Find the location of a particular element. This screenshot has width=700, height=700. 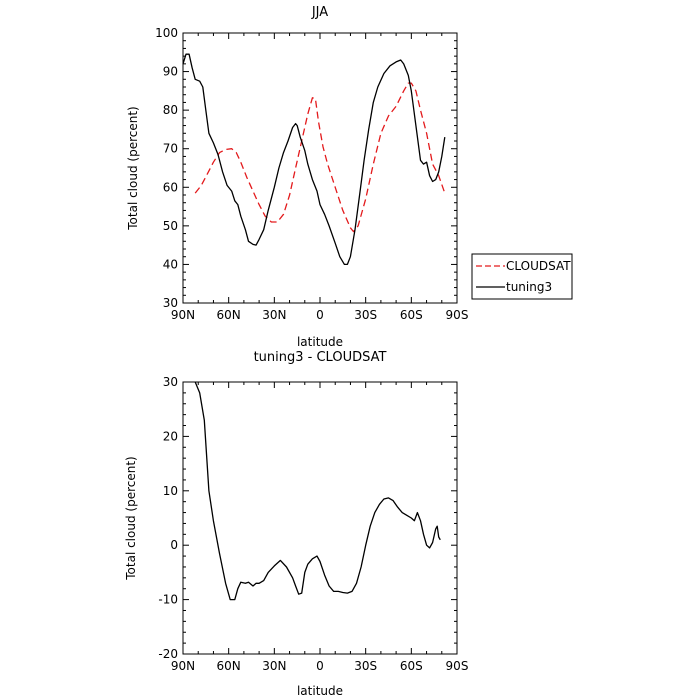

bottom-ytick-label: 30 is located at coordinates (170, 382).